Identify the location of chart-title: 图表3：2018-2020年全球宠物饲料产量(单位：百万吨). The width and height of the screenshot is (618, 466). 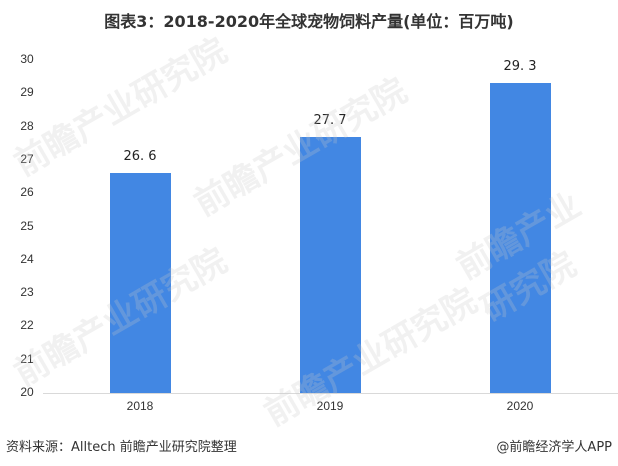
(309, 21).